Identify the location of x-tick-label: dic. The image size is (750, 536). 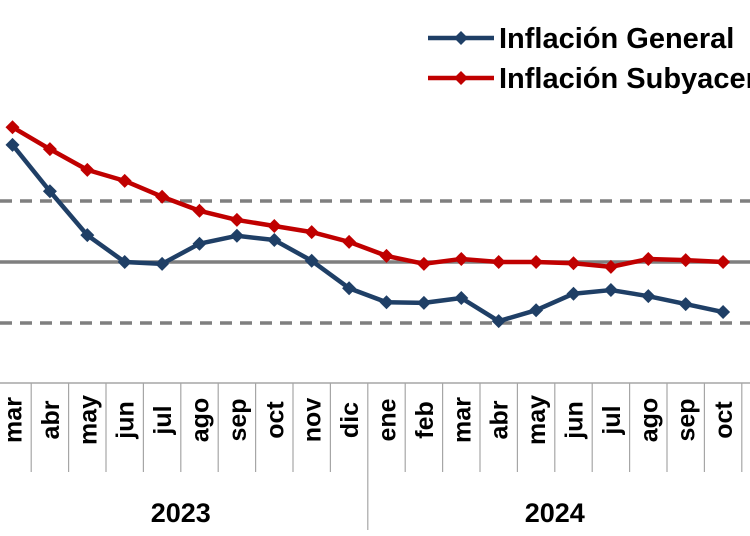
(350, 420).